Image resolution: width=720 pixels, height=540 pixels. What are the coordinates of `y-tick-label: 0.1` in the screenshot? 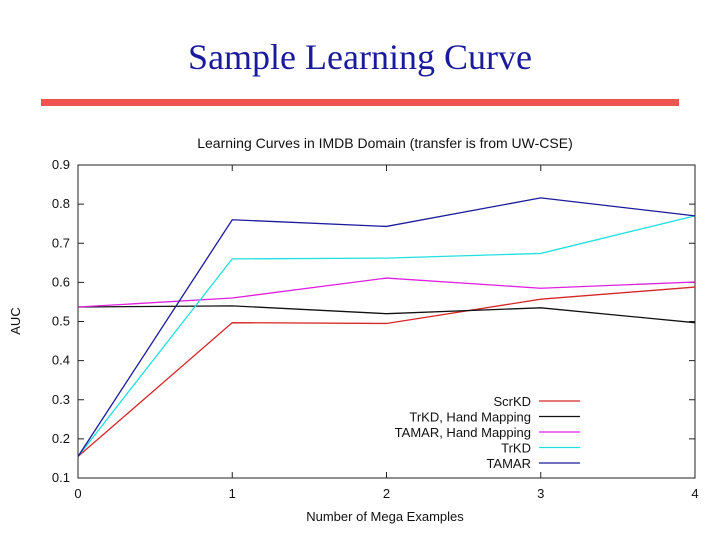 It's located at (61, 477).